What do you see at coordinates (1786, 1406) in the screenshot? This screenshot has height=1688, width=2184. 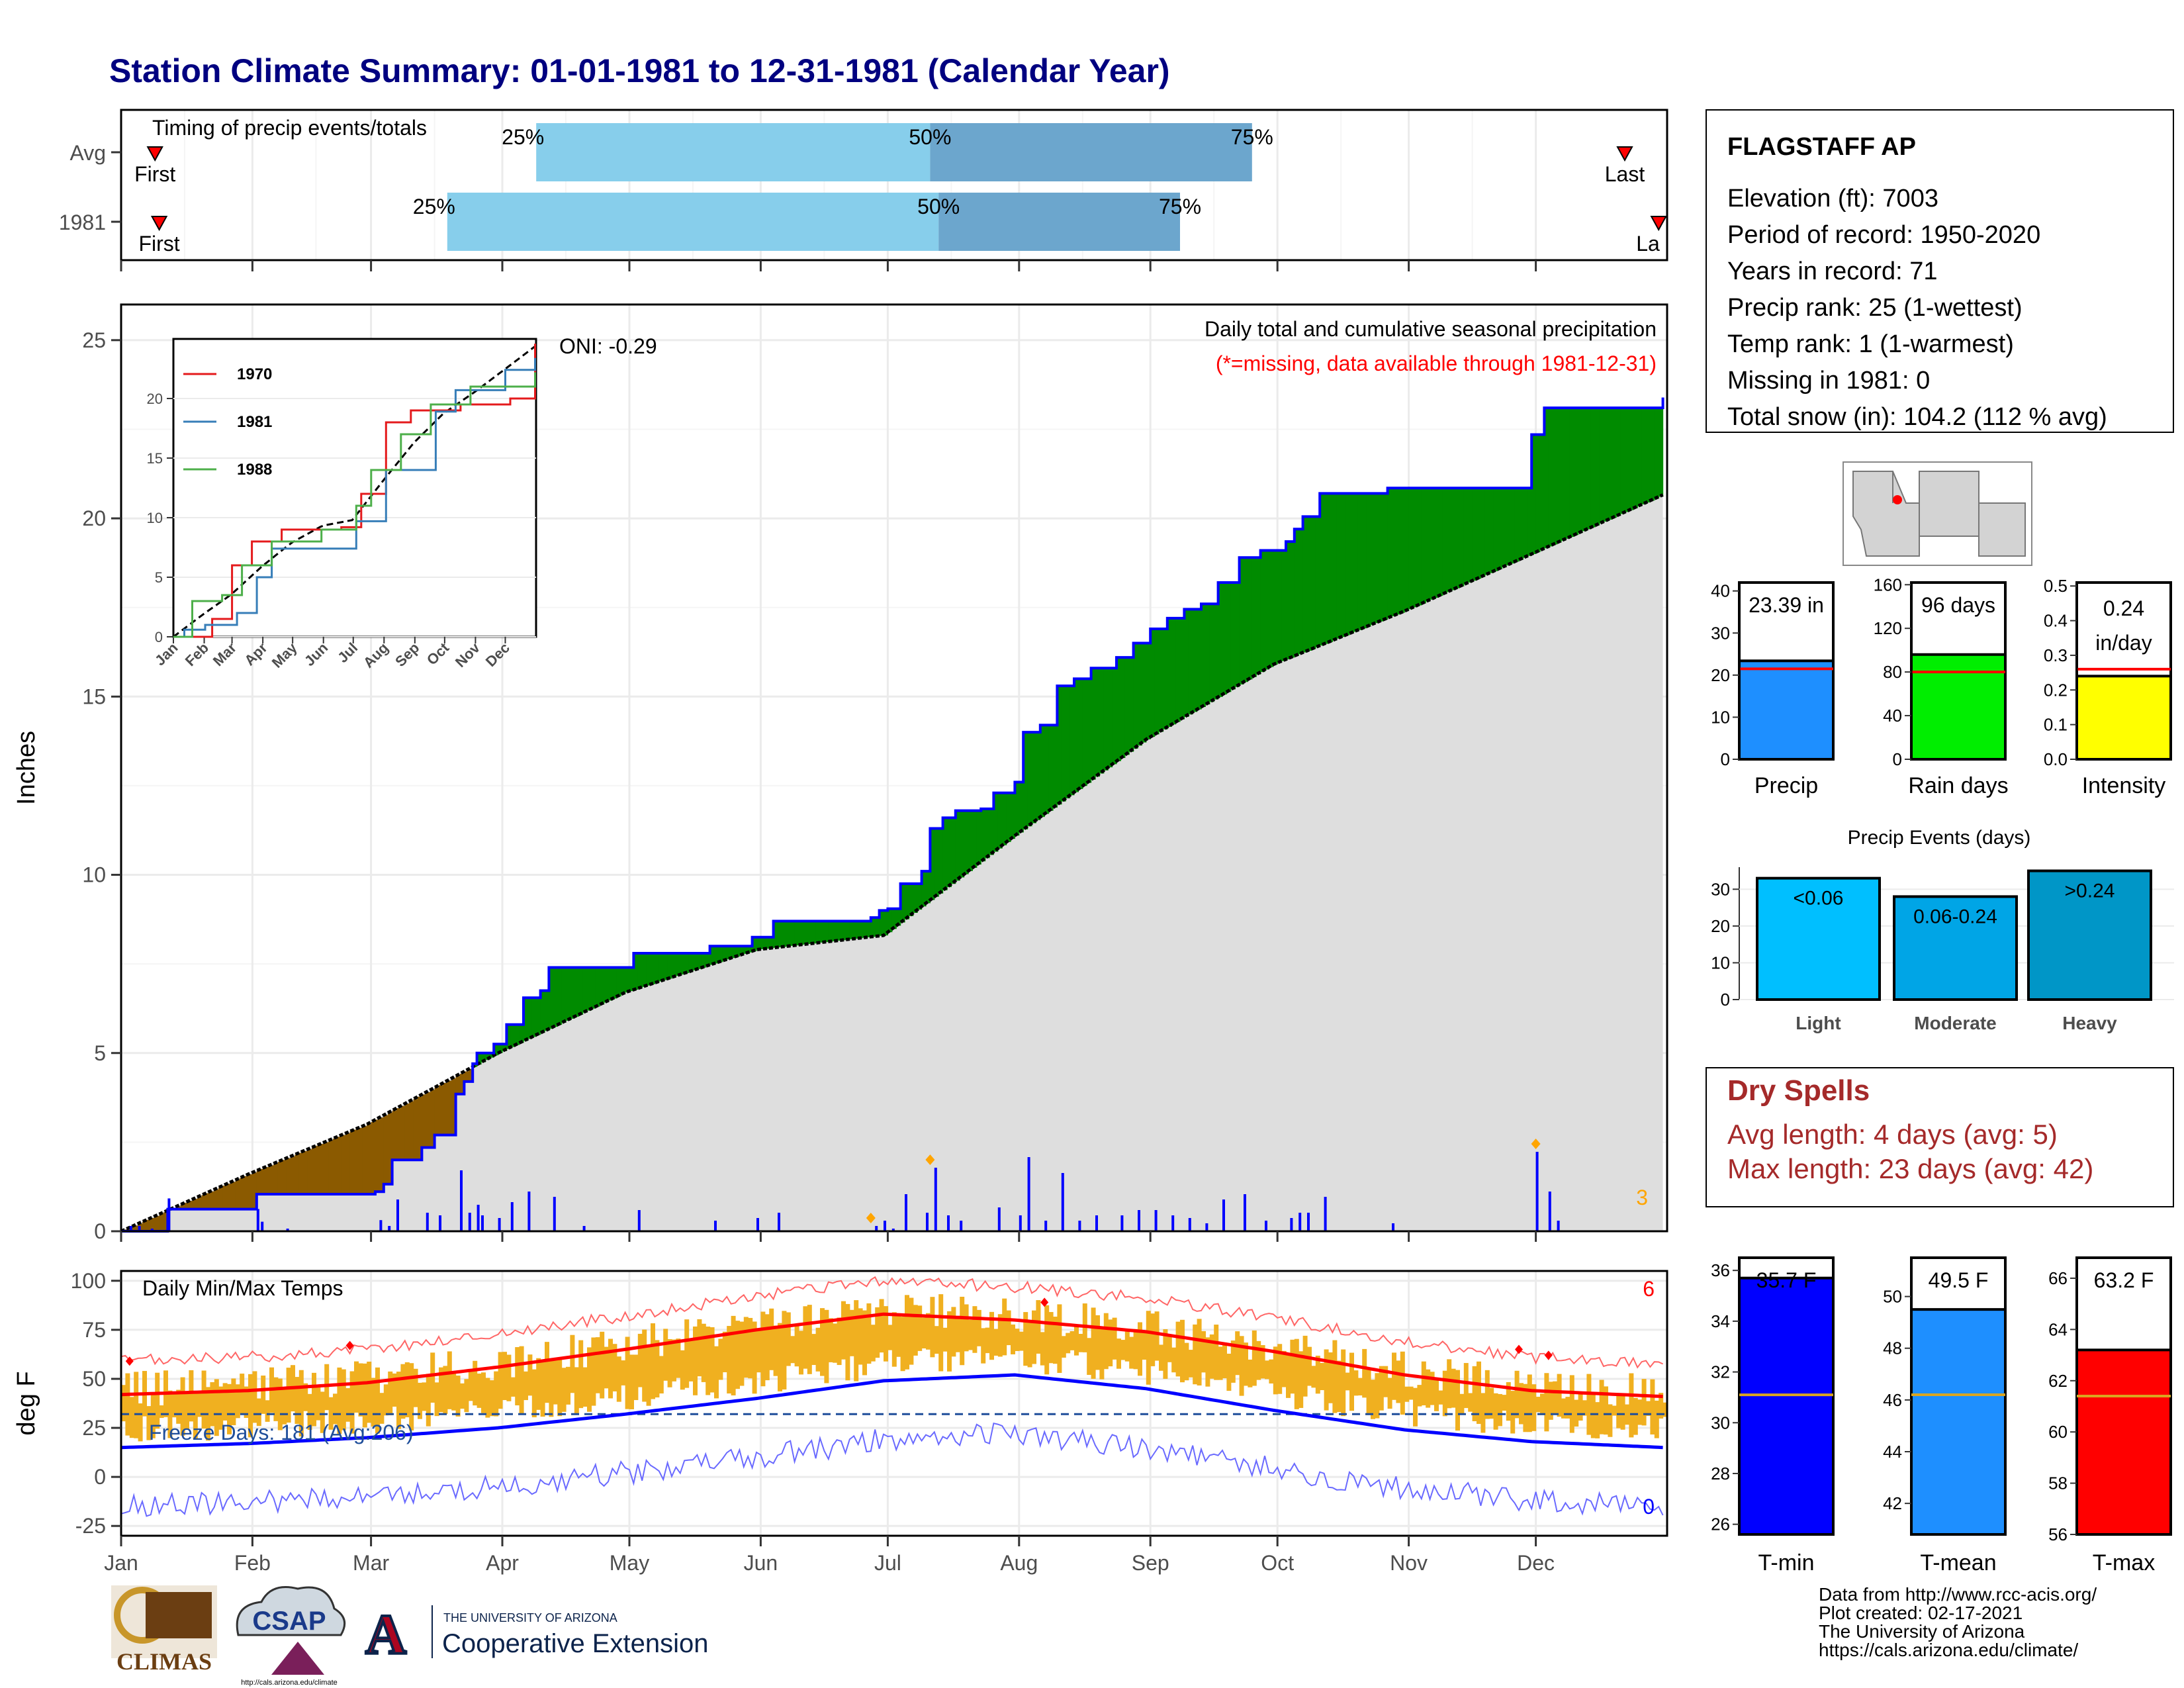 I see `temp-bar-t-min` at bounding box center [1786, 1406].